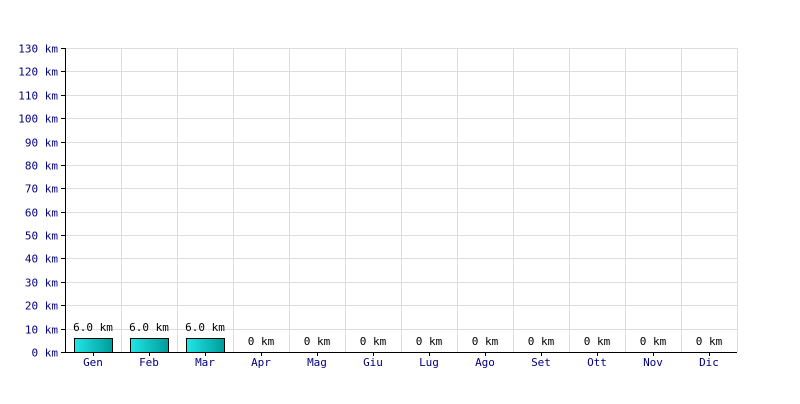 This screenshot has height=404, width=800. I want to click on data-label-lug: 0 km, so click(429, 341).